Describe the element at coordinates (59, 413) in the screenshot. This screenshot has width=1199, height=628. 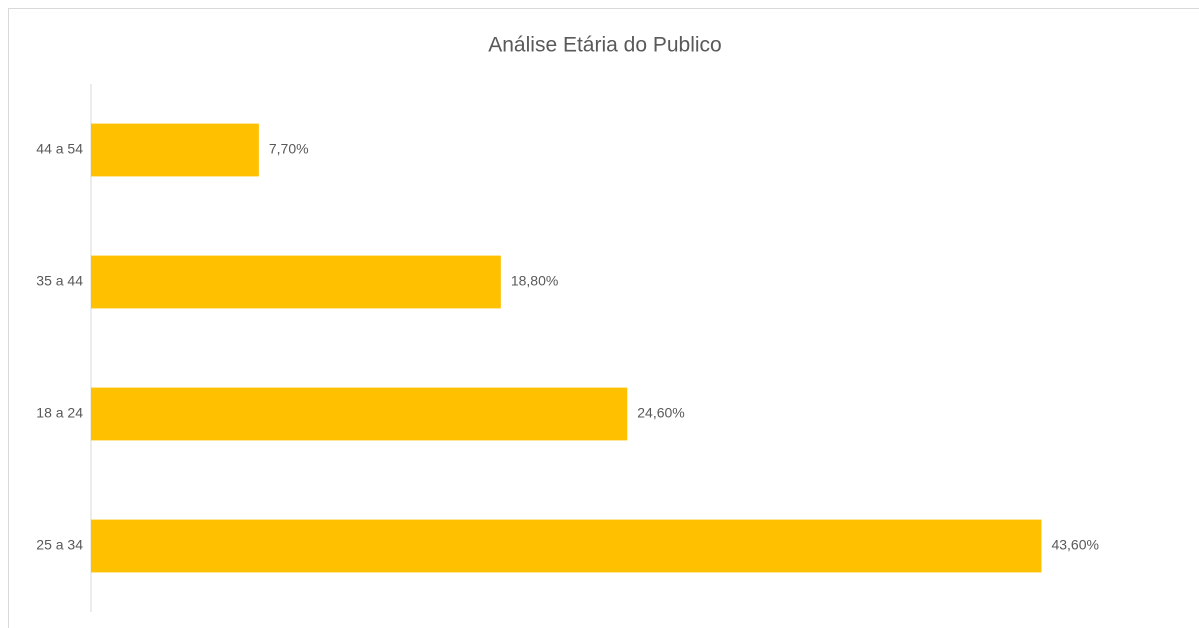
I see `y-tick-label: 18 a 24` at that location.